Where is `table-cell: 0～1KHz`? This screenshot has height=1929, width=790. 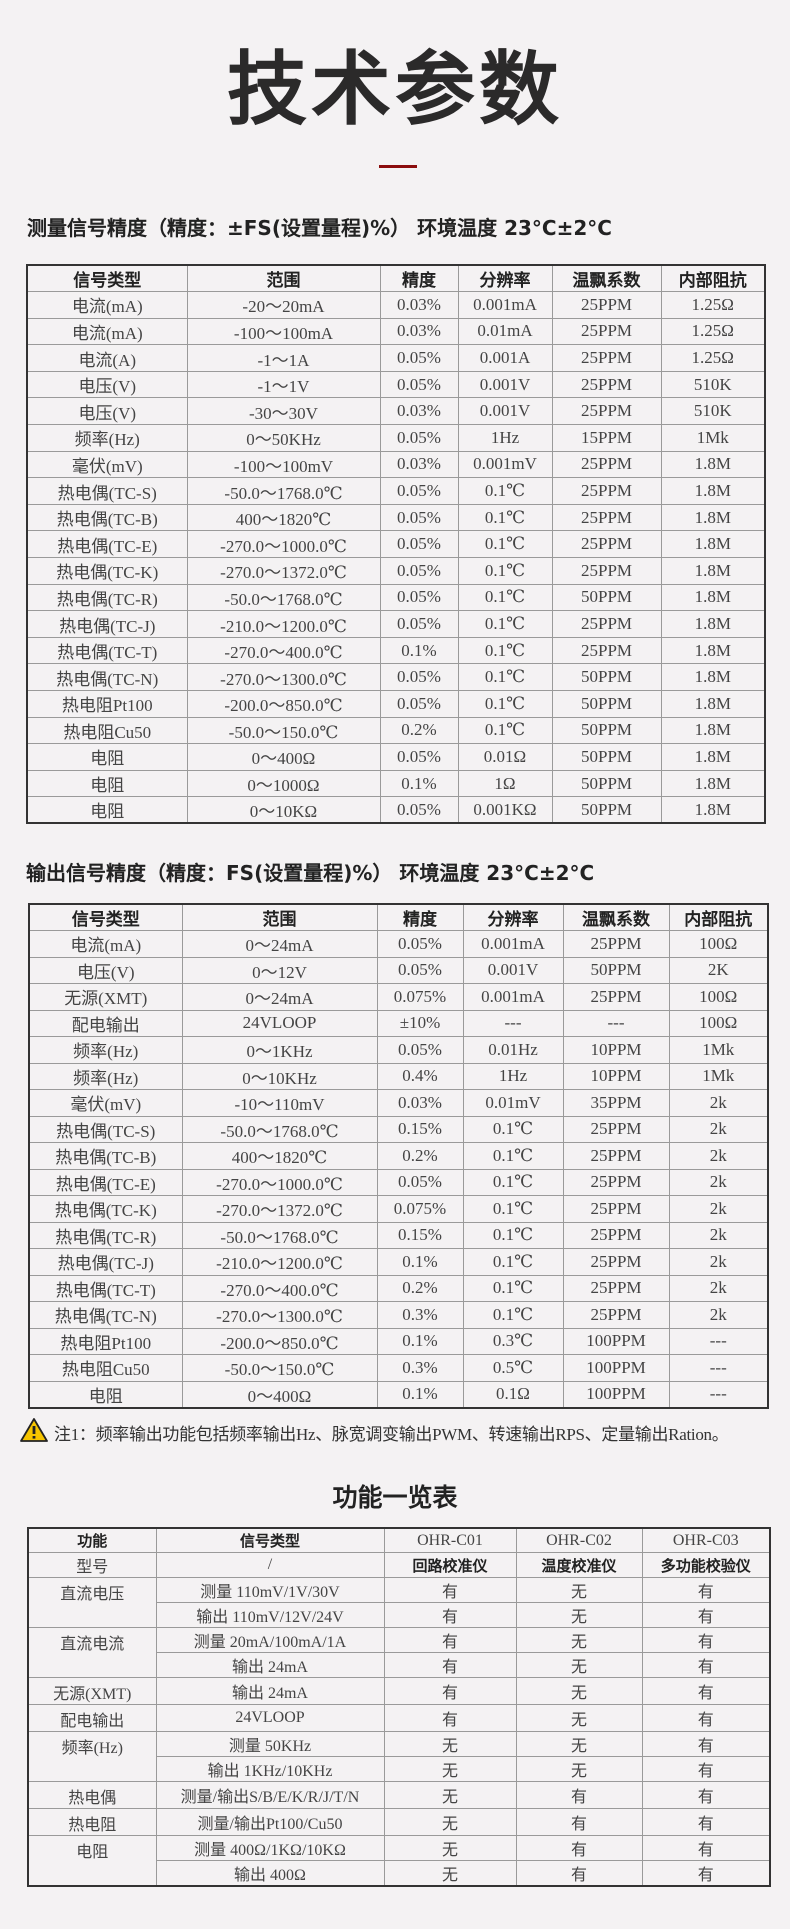 table-cell: 0～1KHz is located at coordinates (279, 1050).